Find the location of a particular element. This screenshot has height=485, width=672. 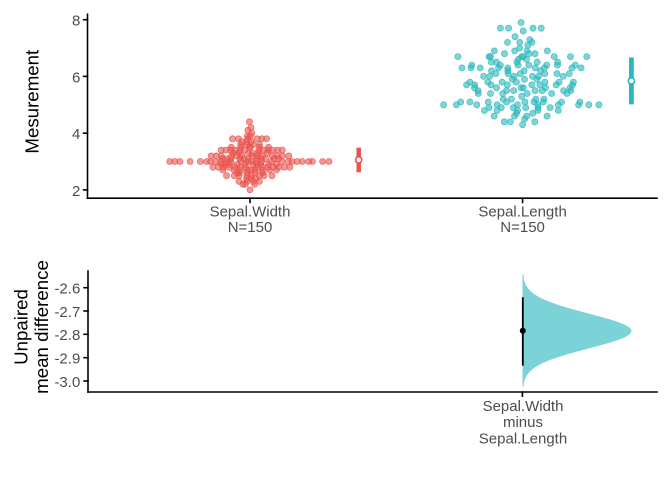

svg-text: -2.8 is located at coordinates (67, 335).